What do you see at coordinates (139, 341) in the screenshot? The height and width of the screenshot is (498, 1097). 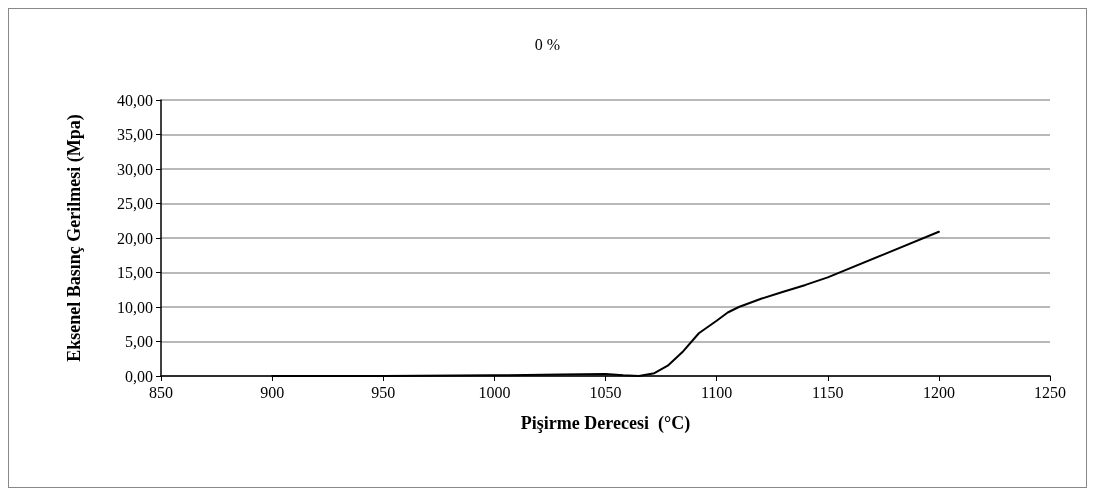 I see `y-tick-label: 5,00` at bounding box center [139, 341].